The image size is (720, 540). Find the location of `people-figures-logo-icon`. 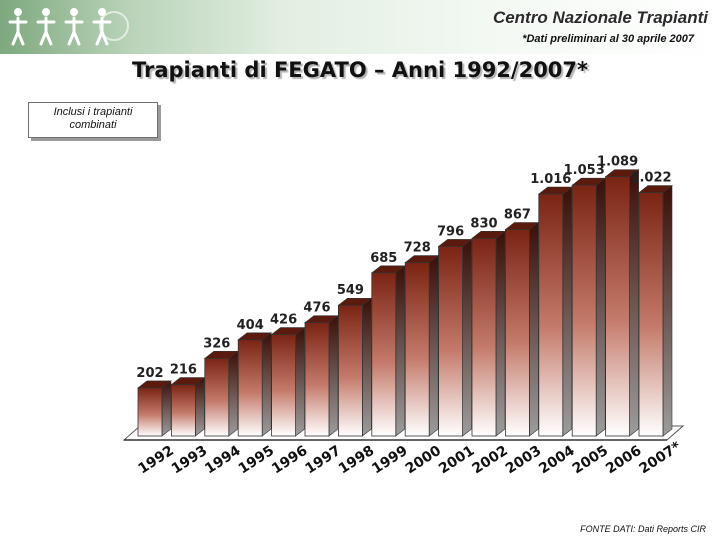

people-figures-logo-icon is located at coordinates (68, 27).